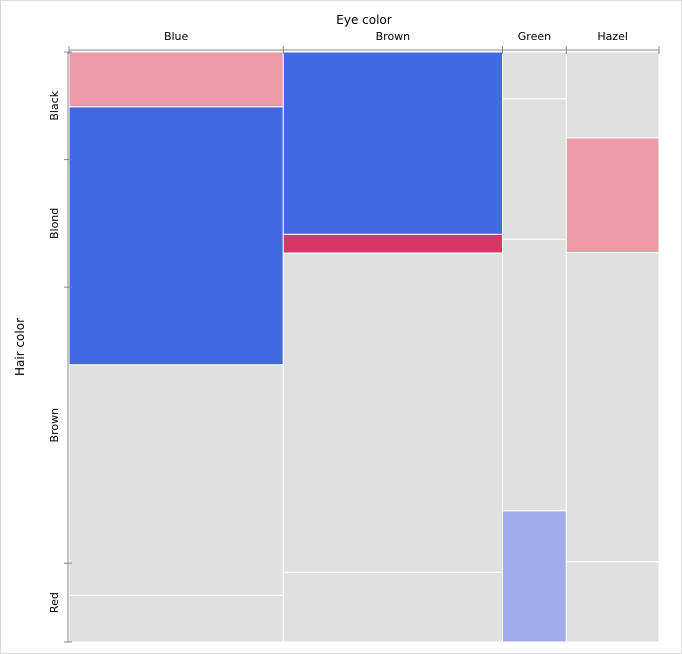 The image size is (682, 654). What do you see at coordinates (20, 347) in the screenshot?
I see `y-axis-title: Hair color` at bounding box center [20, 347].